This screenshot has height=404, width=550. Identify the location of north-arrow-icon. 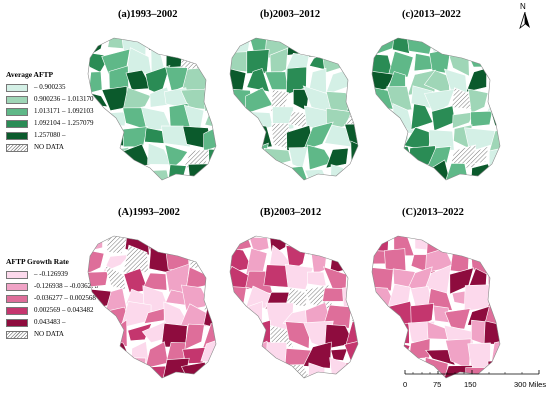
(524, 21).